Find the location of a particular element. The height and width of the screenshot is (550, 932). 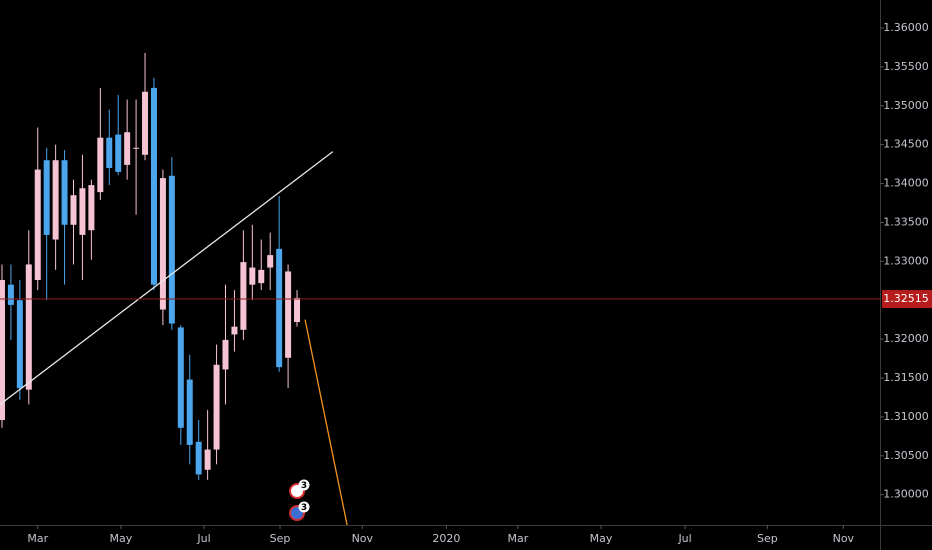

y-tick-label: 1.33000 is located at coordinates (906, 260).